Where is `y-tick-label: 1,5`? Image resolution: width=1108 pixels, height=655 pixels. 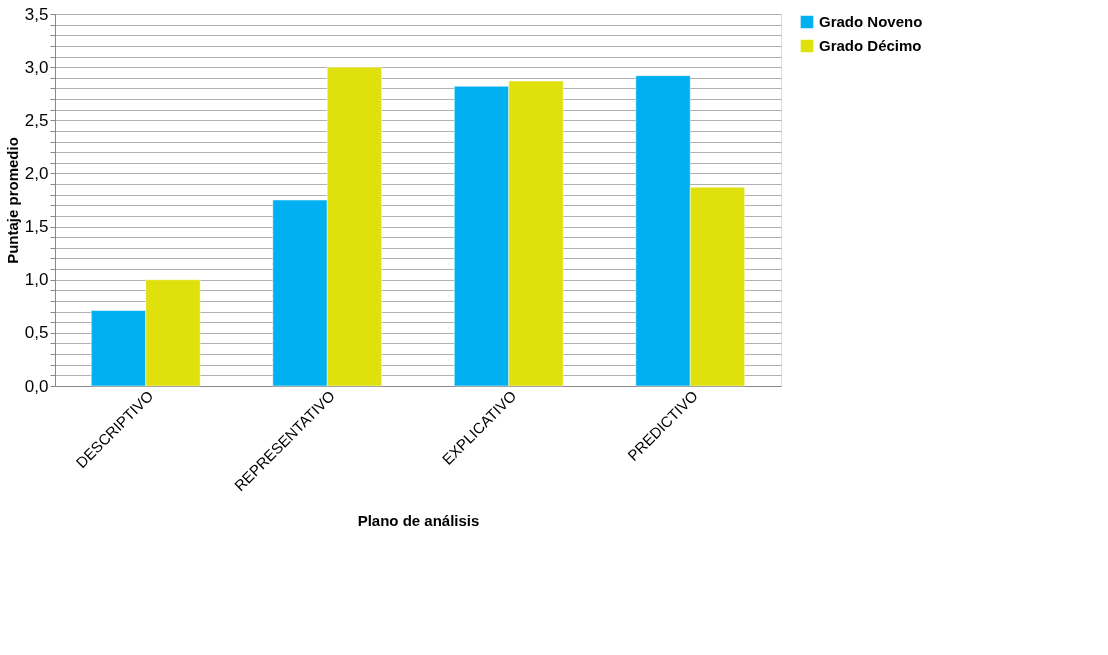
y-tick-label: 1,5 is located at coordinates (36, 227).